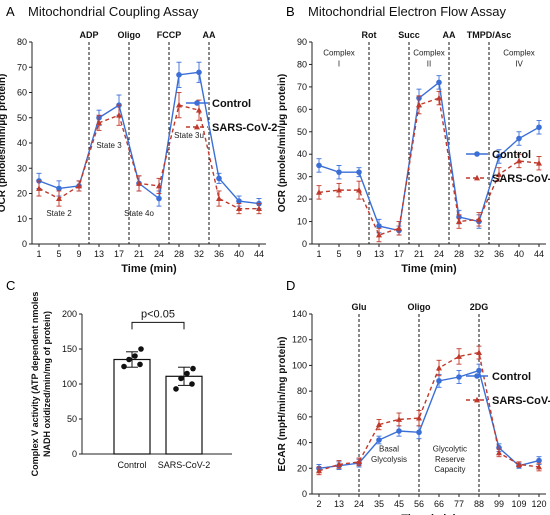 This screenshot has height=515, width=550. Describe the element at coordinates (35, 384) in the screenshot. I see `panel-c-y-axis-label: Complex V activity (ATP dependent nmoles` at that location.